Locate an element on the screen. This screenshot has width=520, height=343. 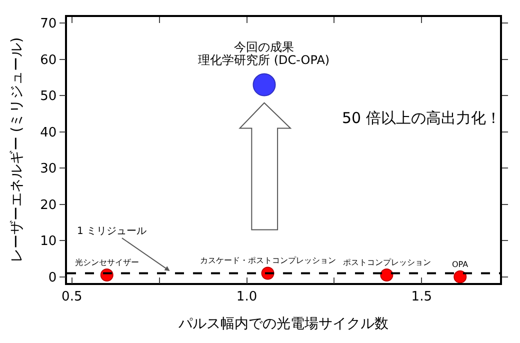
x-axis-title: パルス幅内での光電場サイクル数 is located at coordinates (283, 324).